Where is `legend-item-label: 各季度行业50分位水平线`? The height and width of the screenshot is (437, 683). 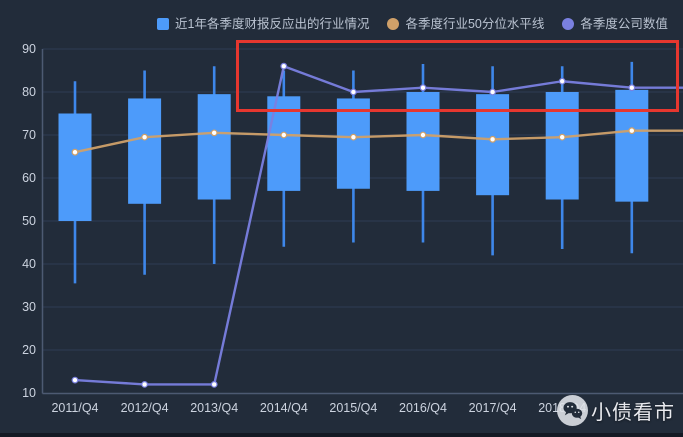 legend-item-label: 各季度行业50分位水平线 is located at coordinates (475, 24).